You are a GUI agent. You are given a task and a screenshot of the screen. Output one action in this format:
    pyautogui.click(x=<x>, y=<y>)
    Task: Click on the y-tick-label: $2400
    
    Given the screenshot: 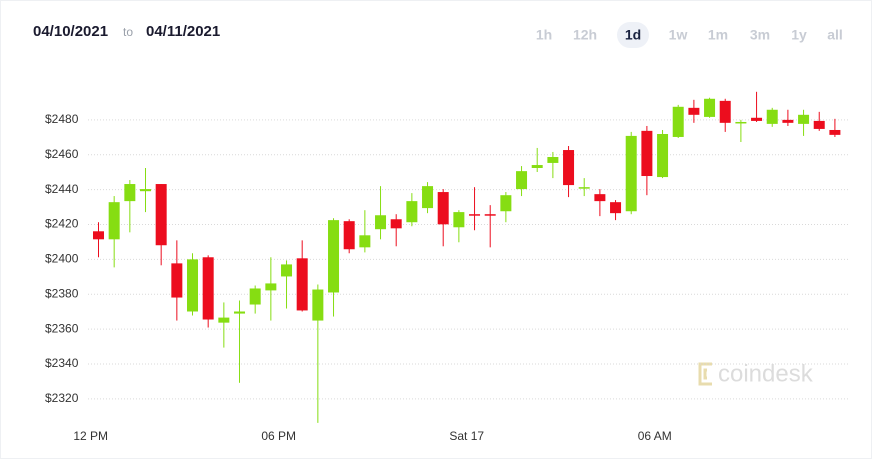 What is the action you would take?
    pyautogui.click(x=62, y=259)
    